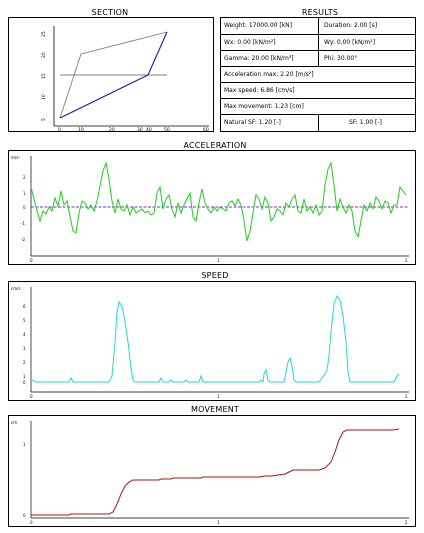 The width and height of the screenshot is (424, 533). Describe the element at coordinates (44, 97) in the screenshot. I see `section-y-tick: 10` at that location.